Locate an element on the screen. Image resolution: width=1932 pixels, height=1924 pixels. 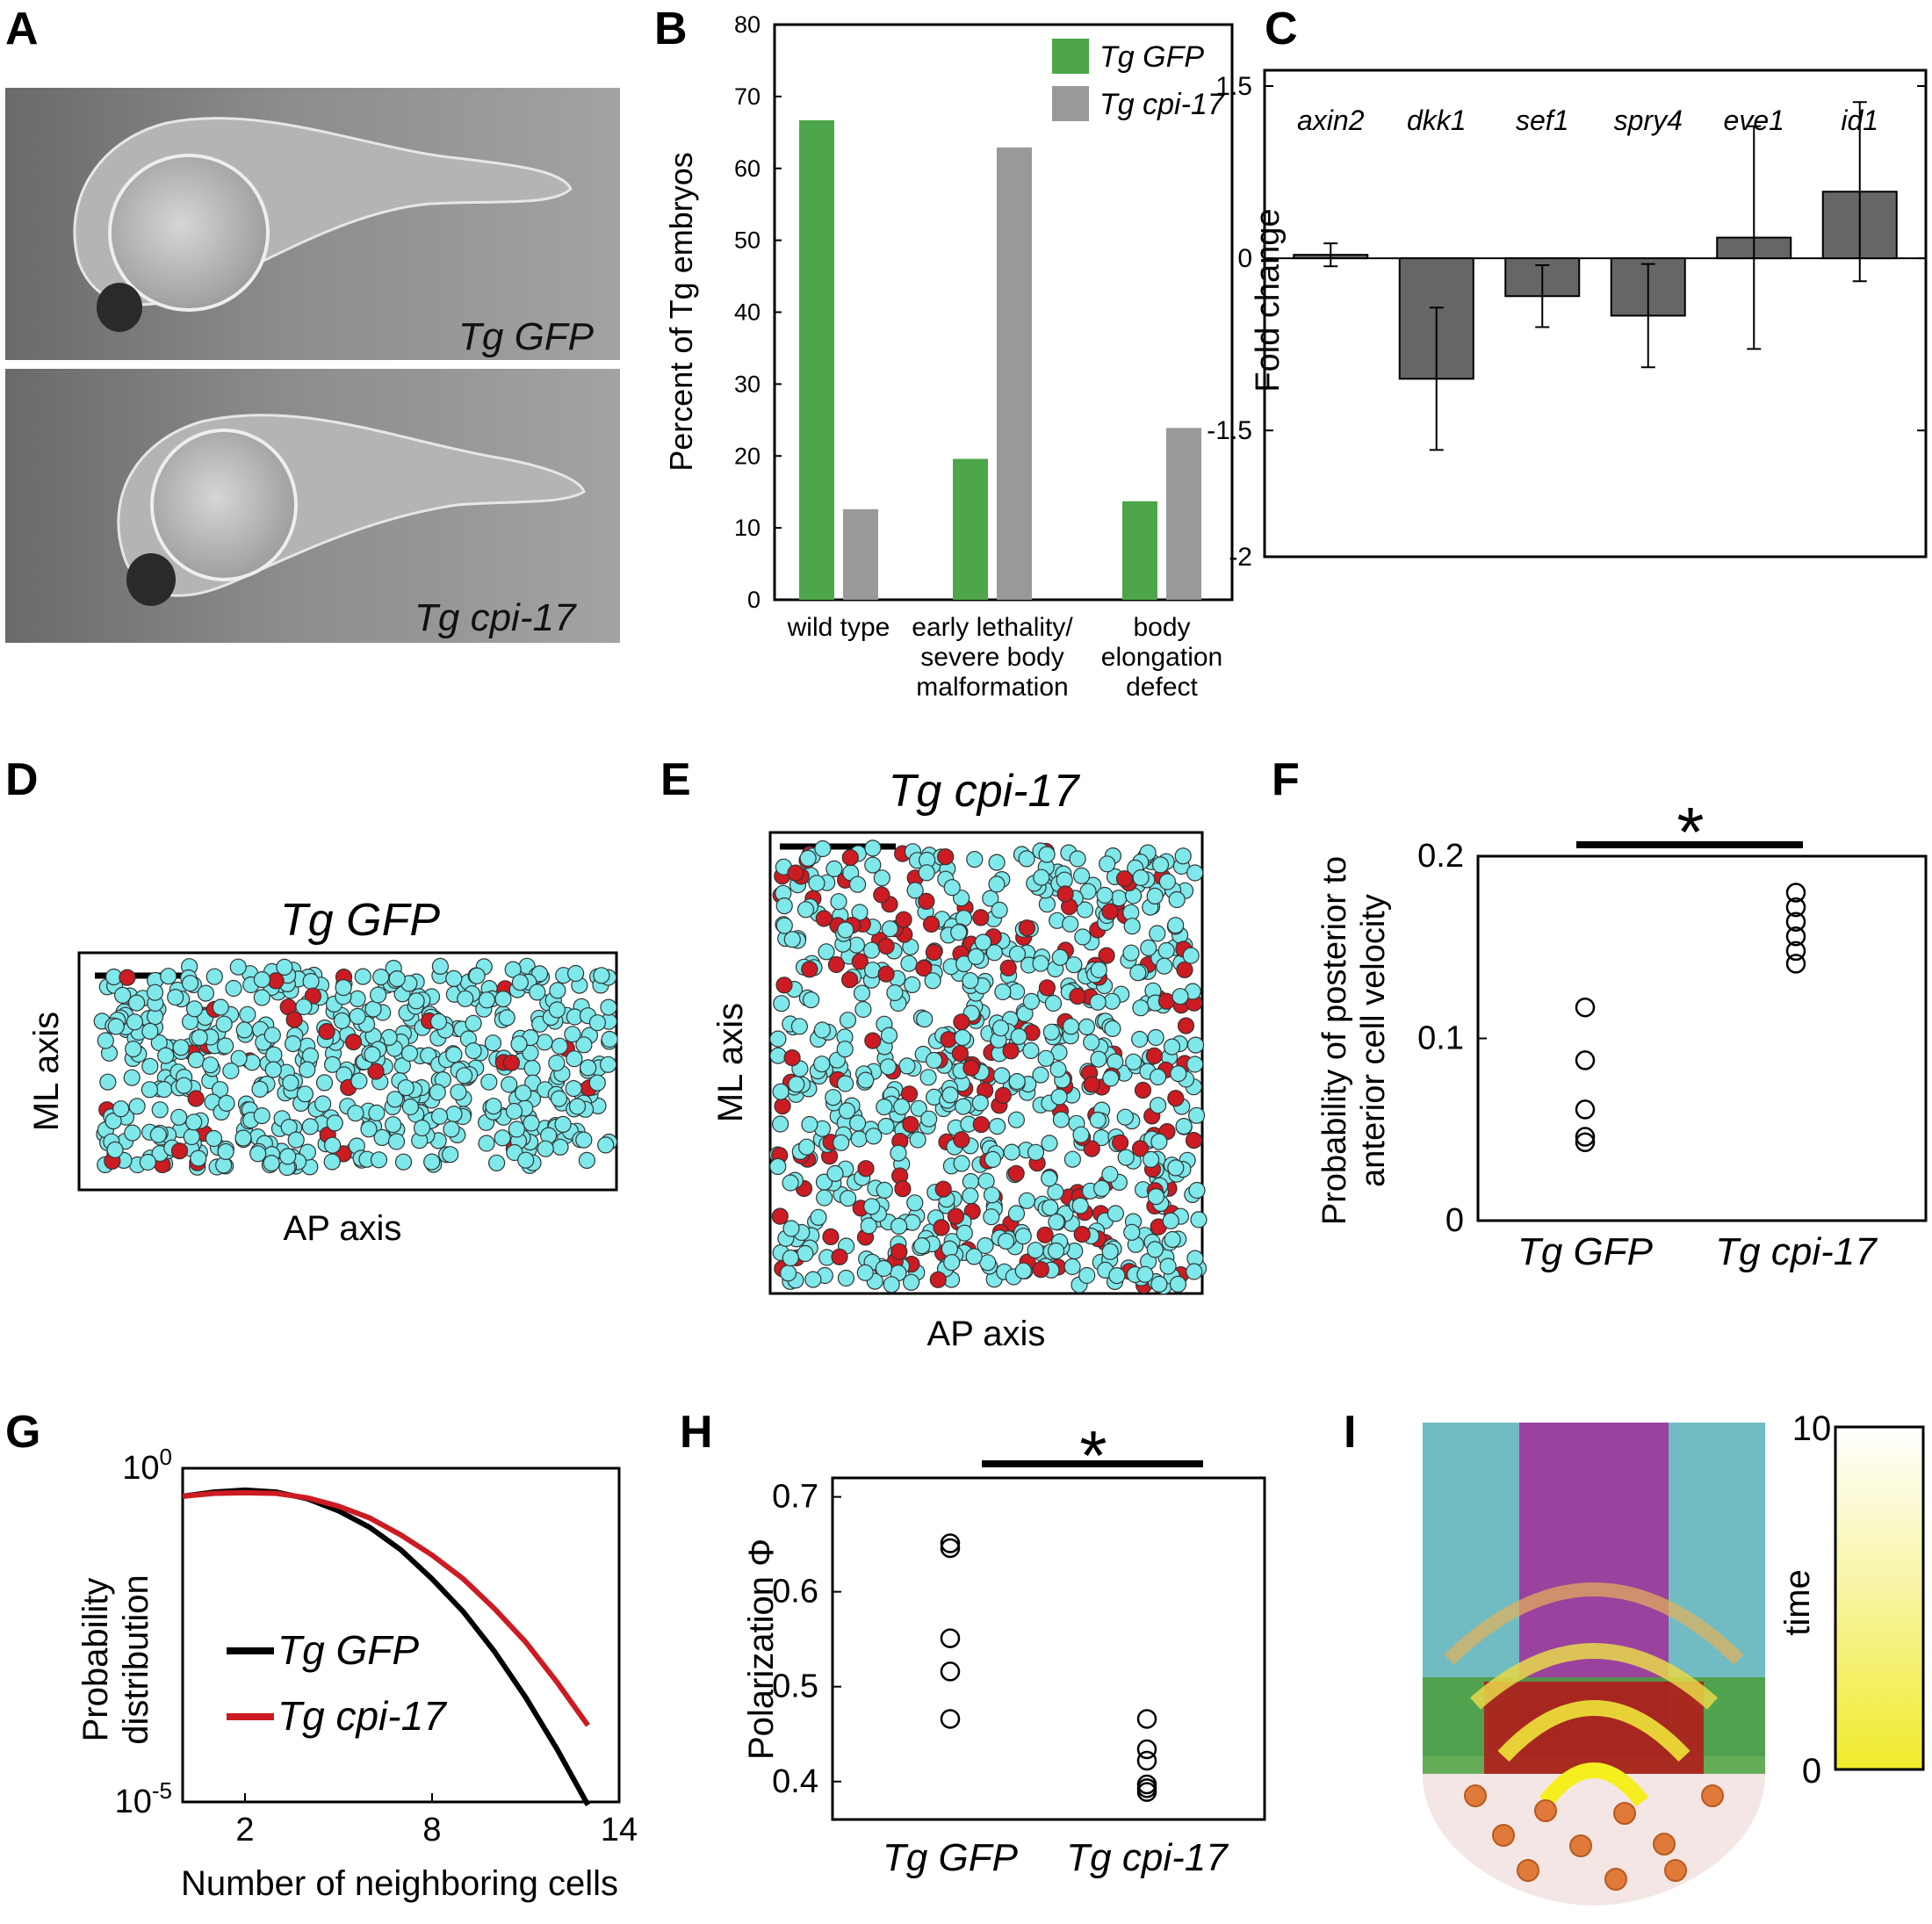
chart-g-ylabel: Probability is located at coordinates (96, 1660).